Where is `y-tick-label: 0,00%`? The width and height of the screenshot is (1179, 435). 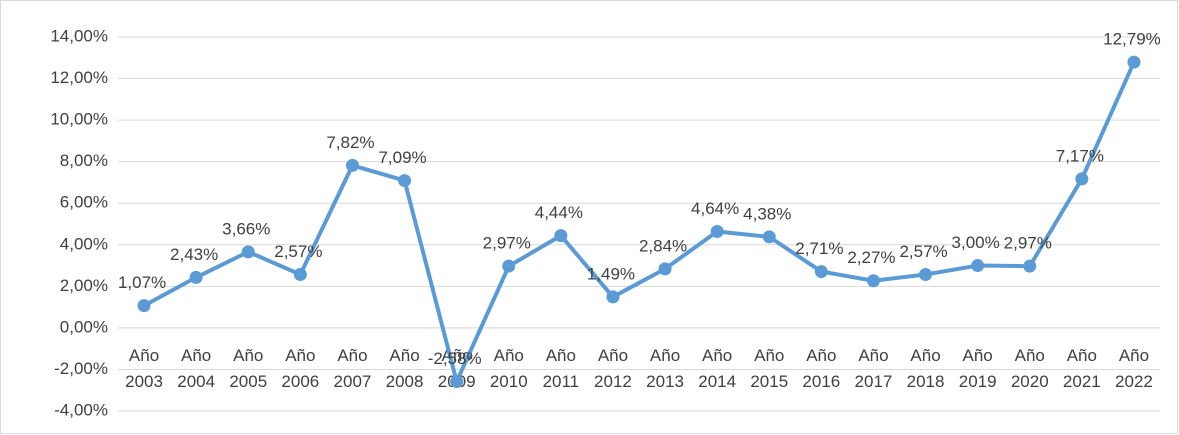 y-tick-label: 0,00% is located at coordinates (84, 326).